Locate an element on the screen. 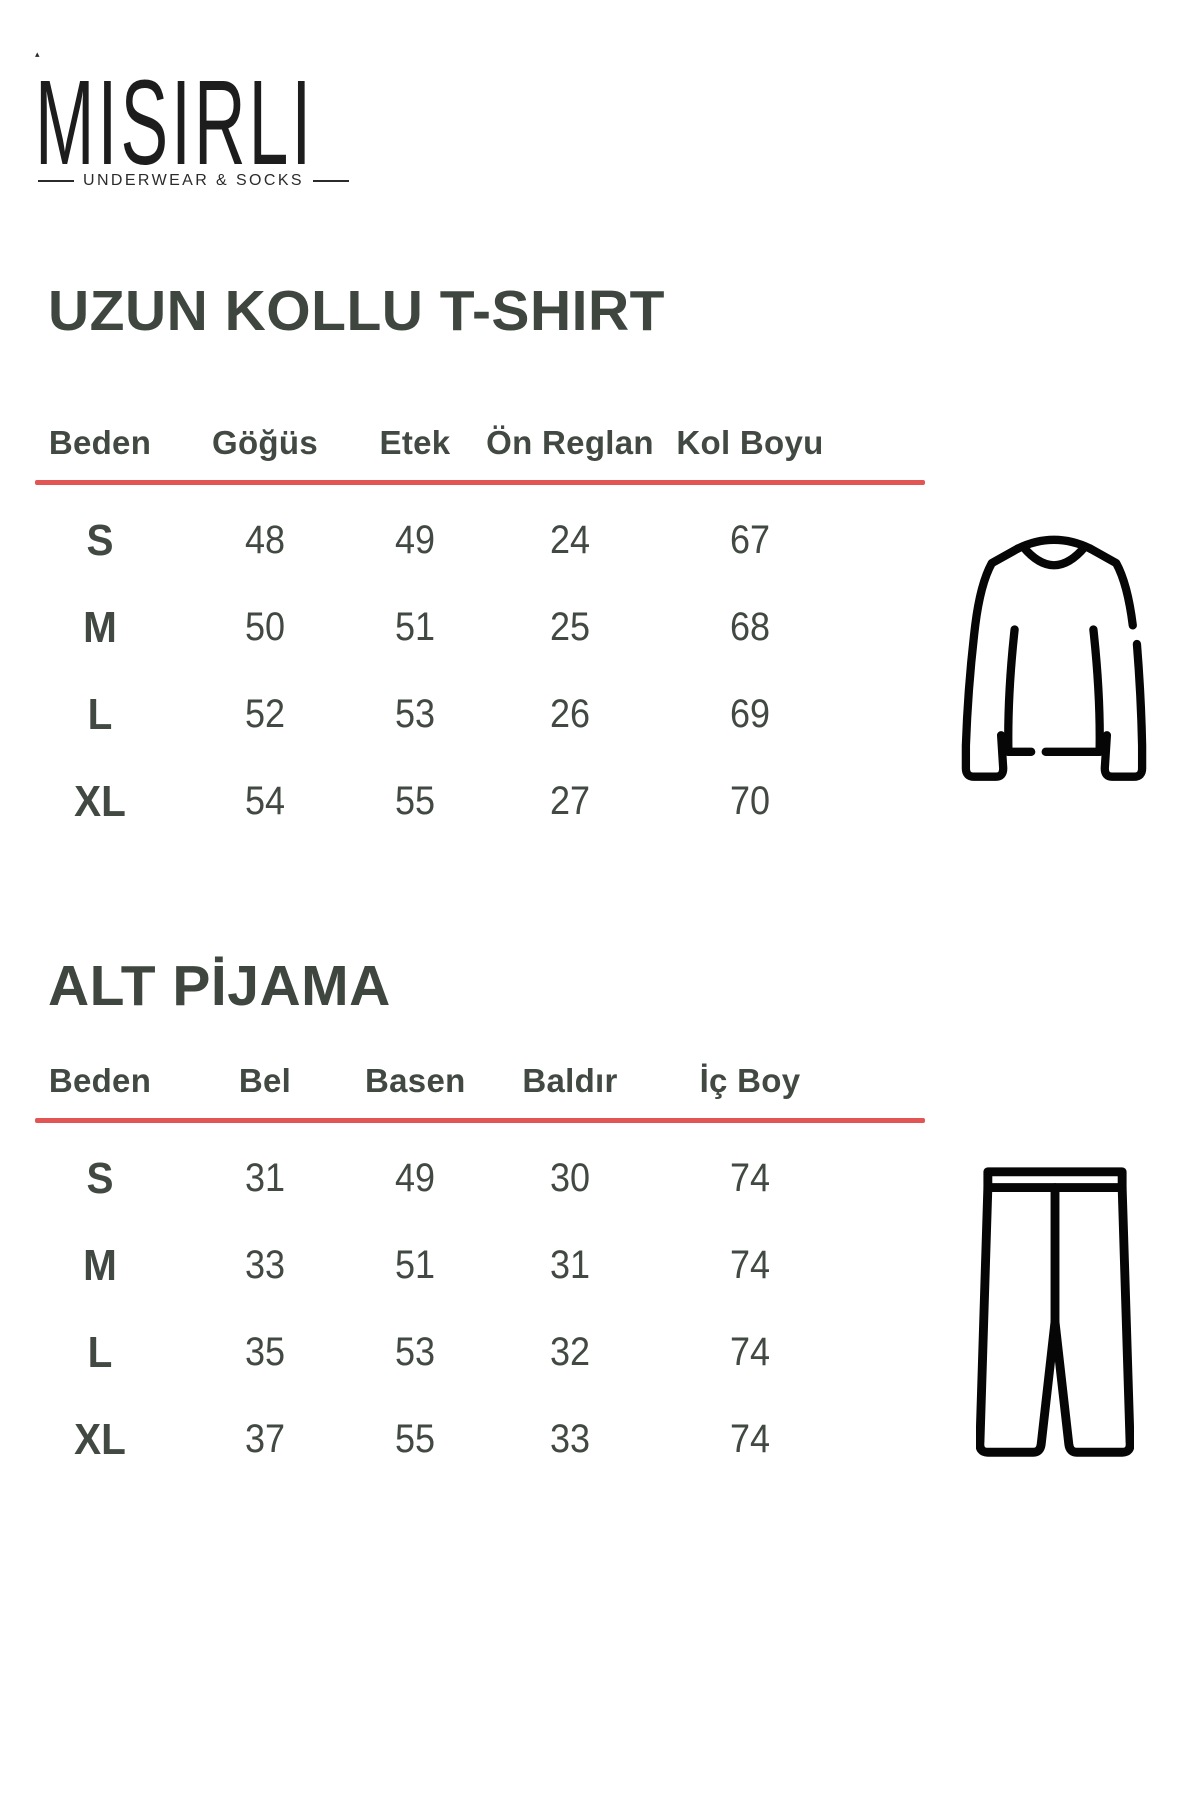 The width and height of the screenshot is (1200, 1800). brand-logo: ▴ MISIRLI is located at coordinates (195, 116).